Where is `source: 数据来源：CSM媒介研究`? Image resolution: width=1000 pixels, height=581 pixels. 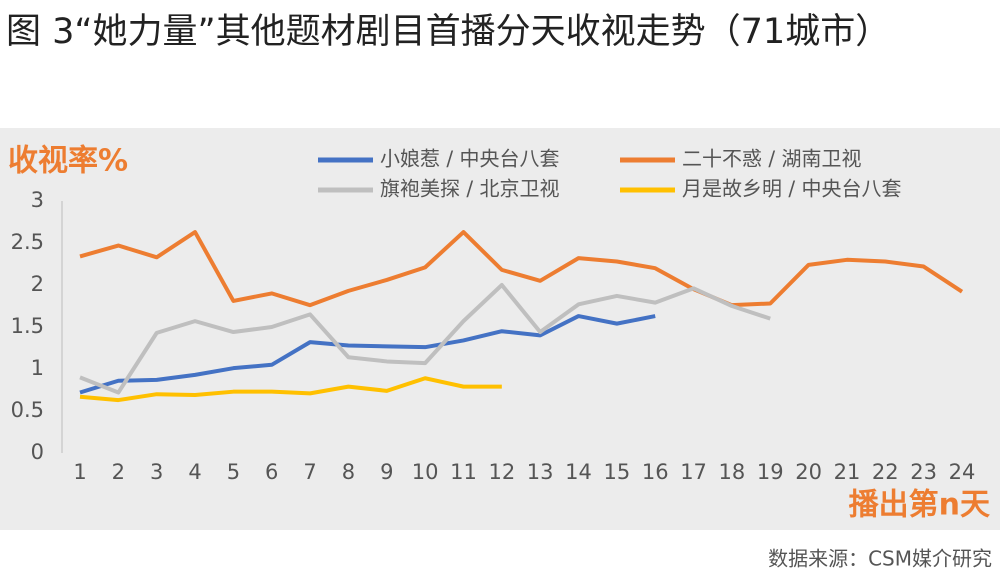 source: 数据来源：CSM媒介研究 is located at coordinates (880, 559).